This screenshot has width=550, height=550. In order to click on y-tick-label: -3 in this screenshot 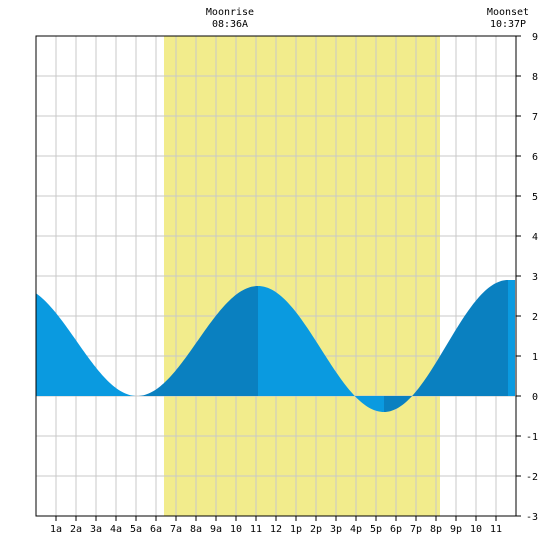, I will do `click(532, 517)`.